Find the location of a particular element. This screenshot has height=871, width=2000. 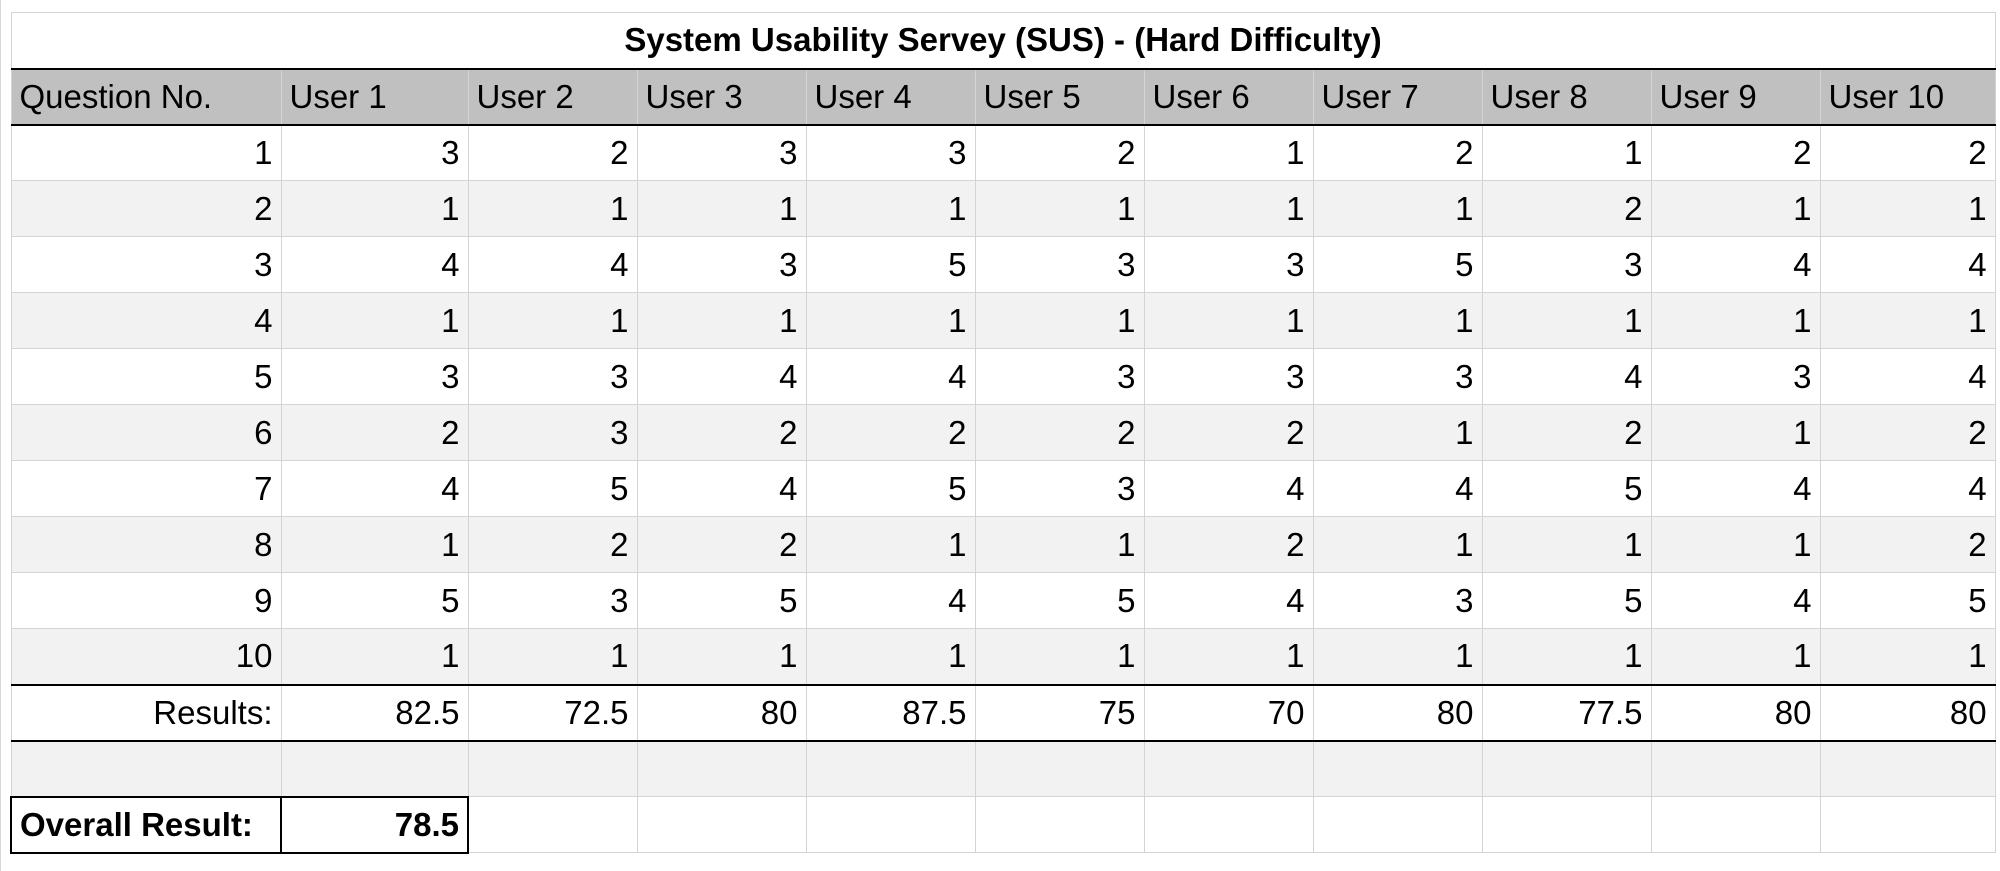

question-number-cell: 1 is located at coordinates (146, 152).